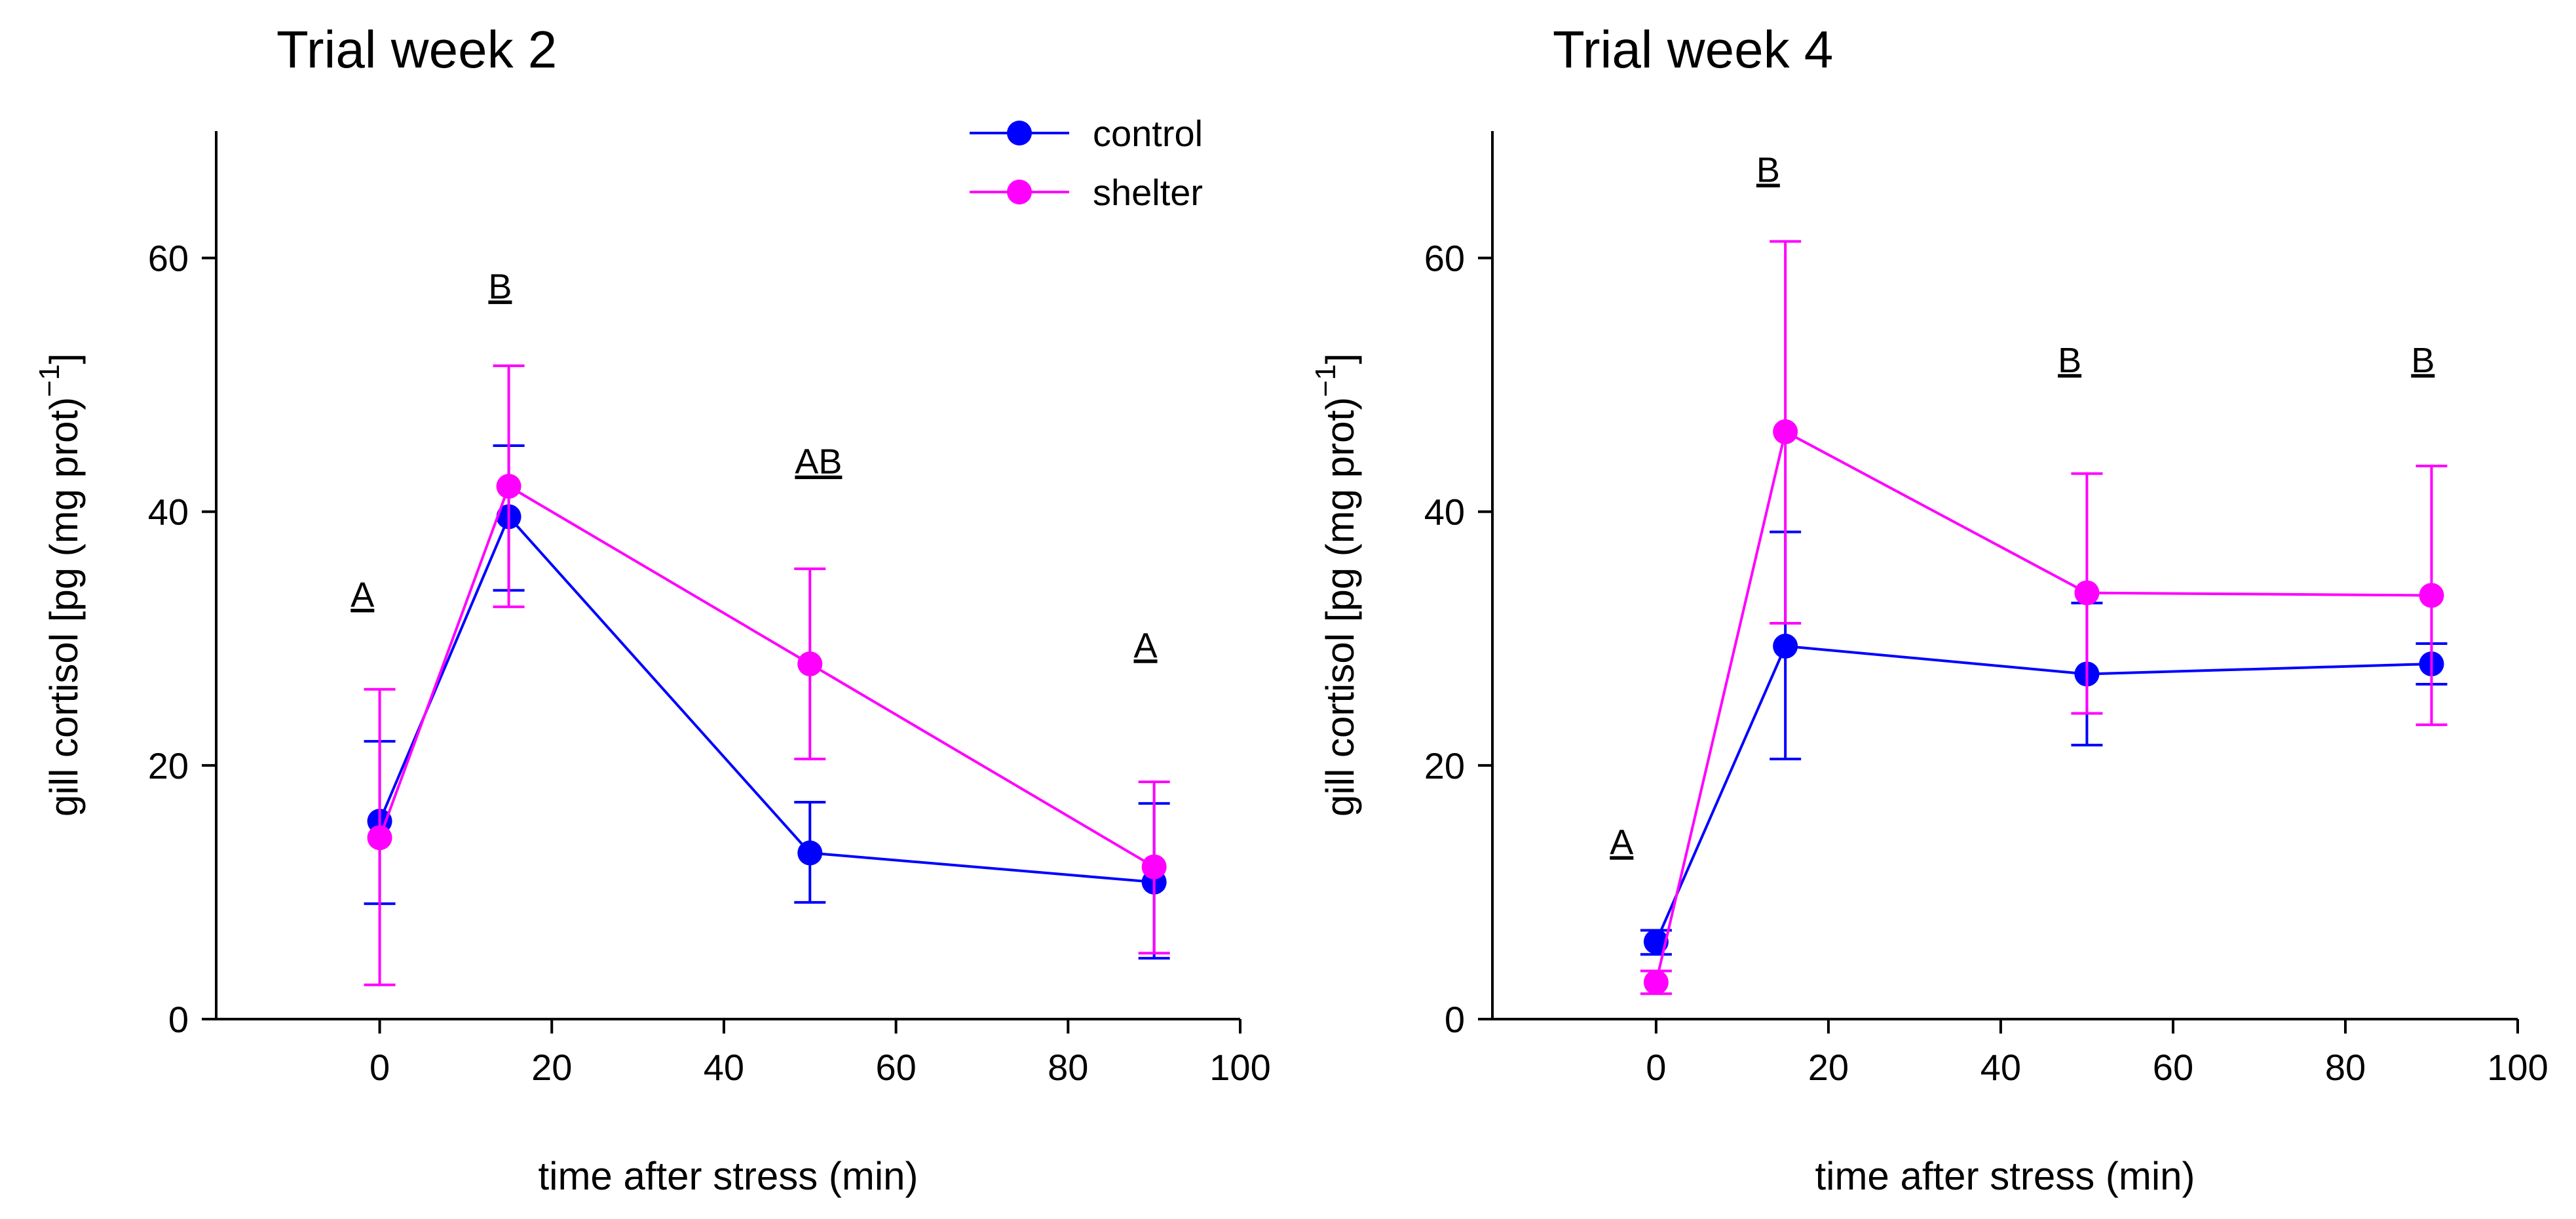  Describe the element at coordinates (1148, 133) in the screenshot. I see `legend-label-control: control` at that location.